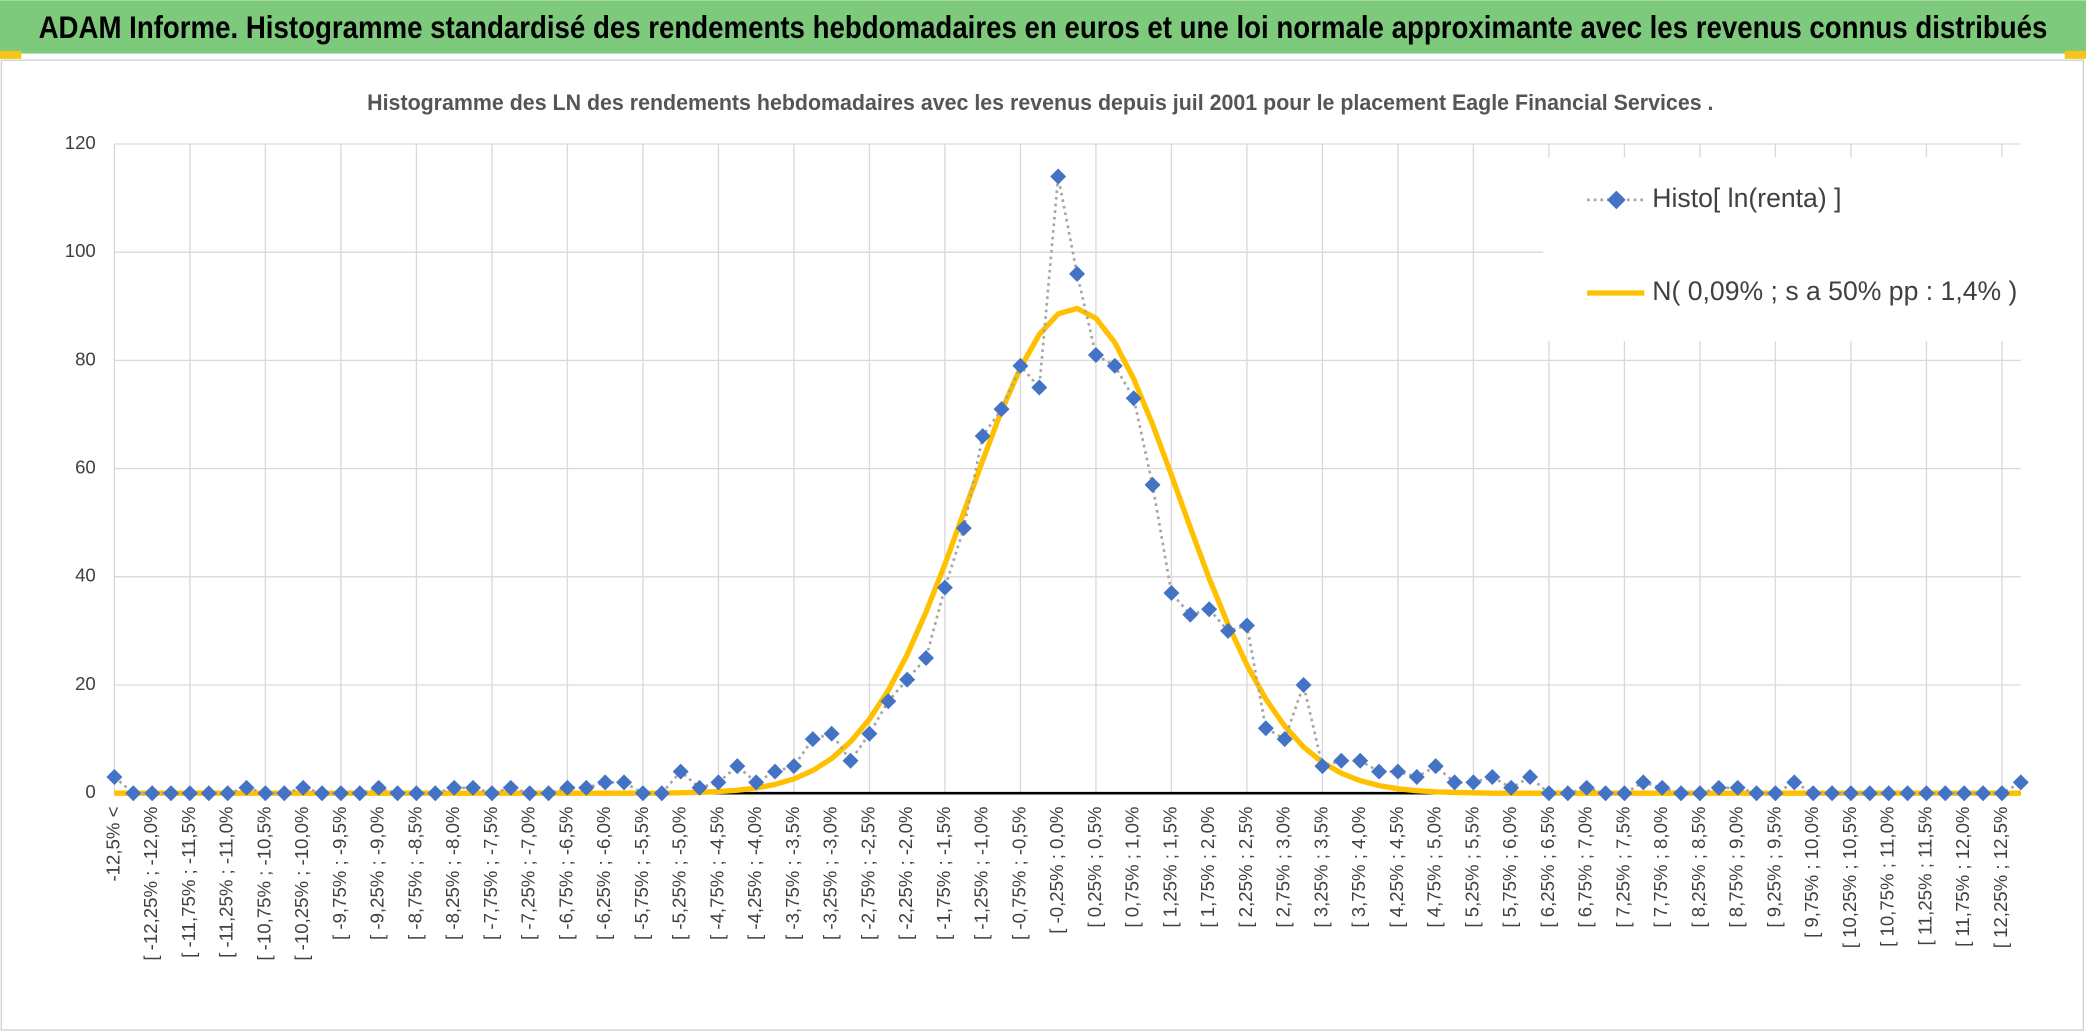  What do you see at coordinates (80, 250) in the screenshot?
I see `y-tick-label: 100` at bounding box center [80, 250].